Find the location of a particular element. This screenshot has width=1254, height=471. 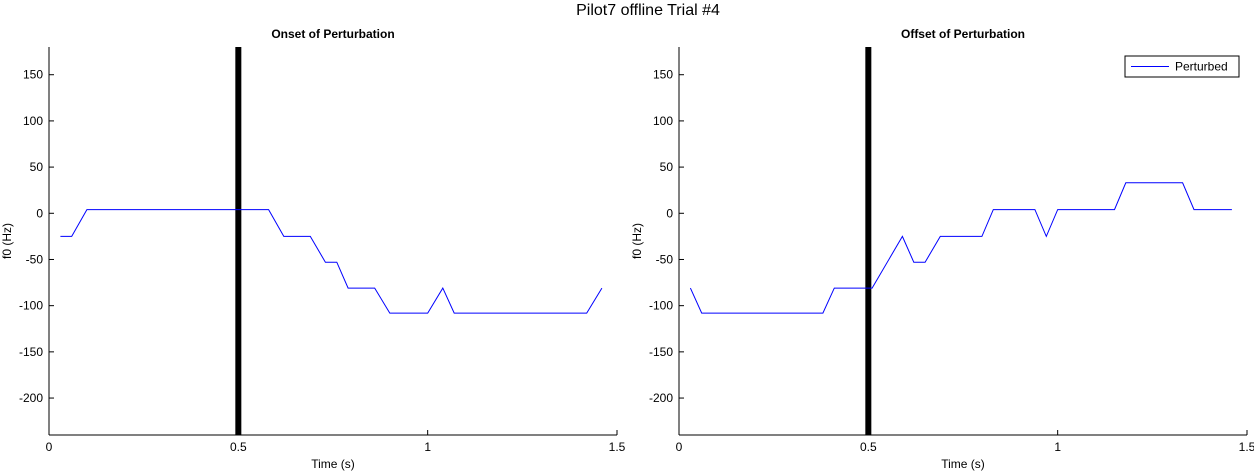

onset-y-tick-label: -100 is located at coordinates (31, 306).